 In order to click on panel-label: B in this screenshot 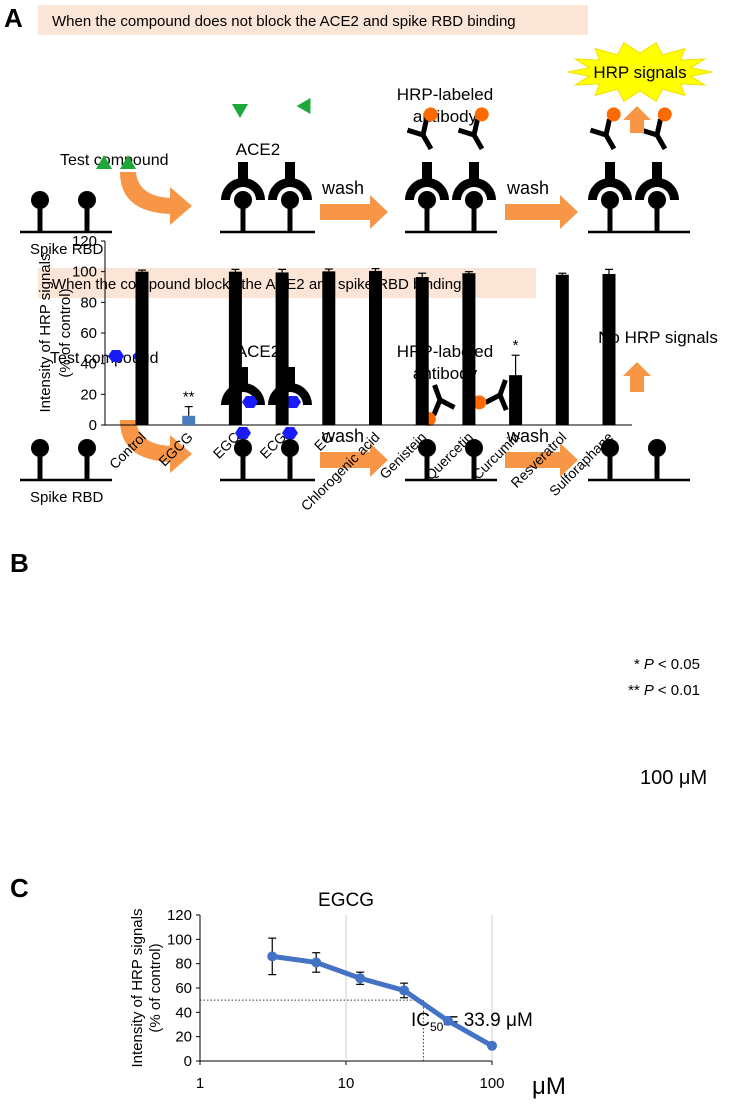, I will do `click(19, 563)`.